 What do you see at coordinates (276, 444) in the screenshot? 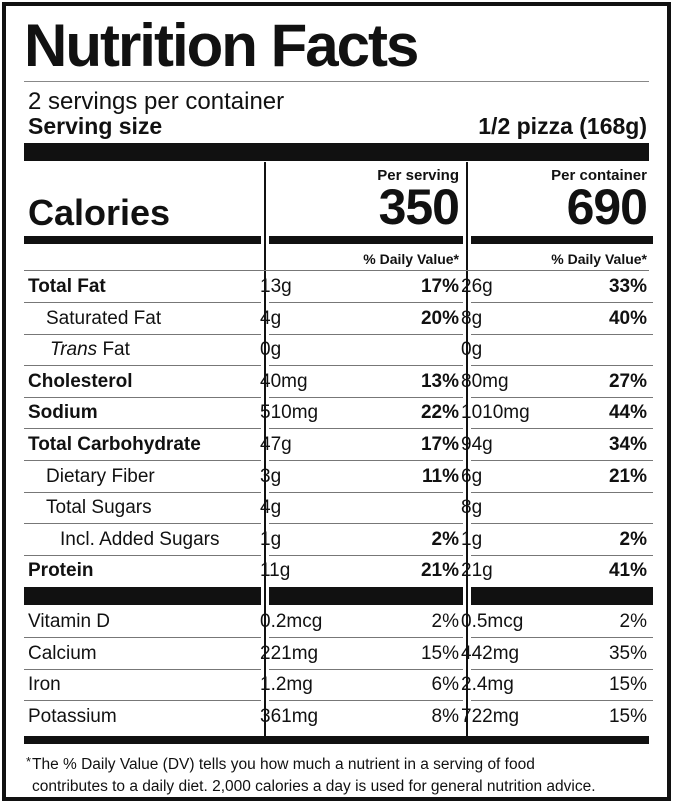
I see `serving-amount: 47g` at bounding box center [276, 444].